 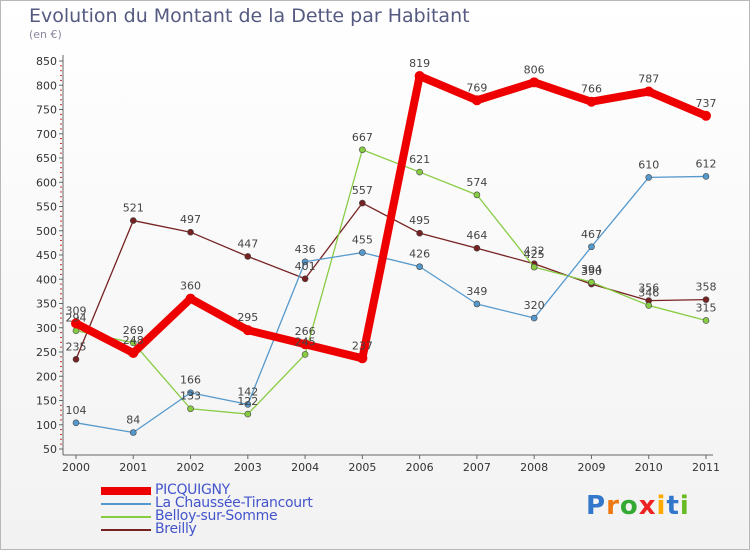 I want to click on logo-letter: P, so click(x=596, y=506).